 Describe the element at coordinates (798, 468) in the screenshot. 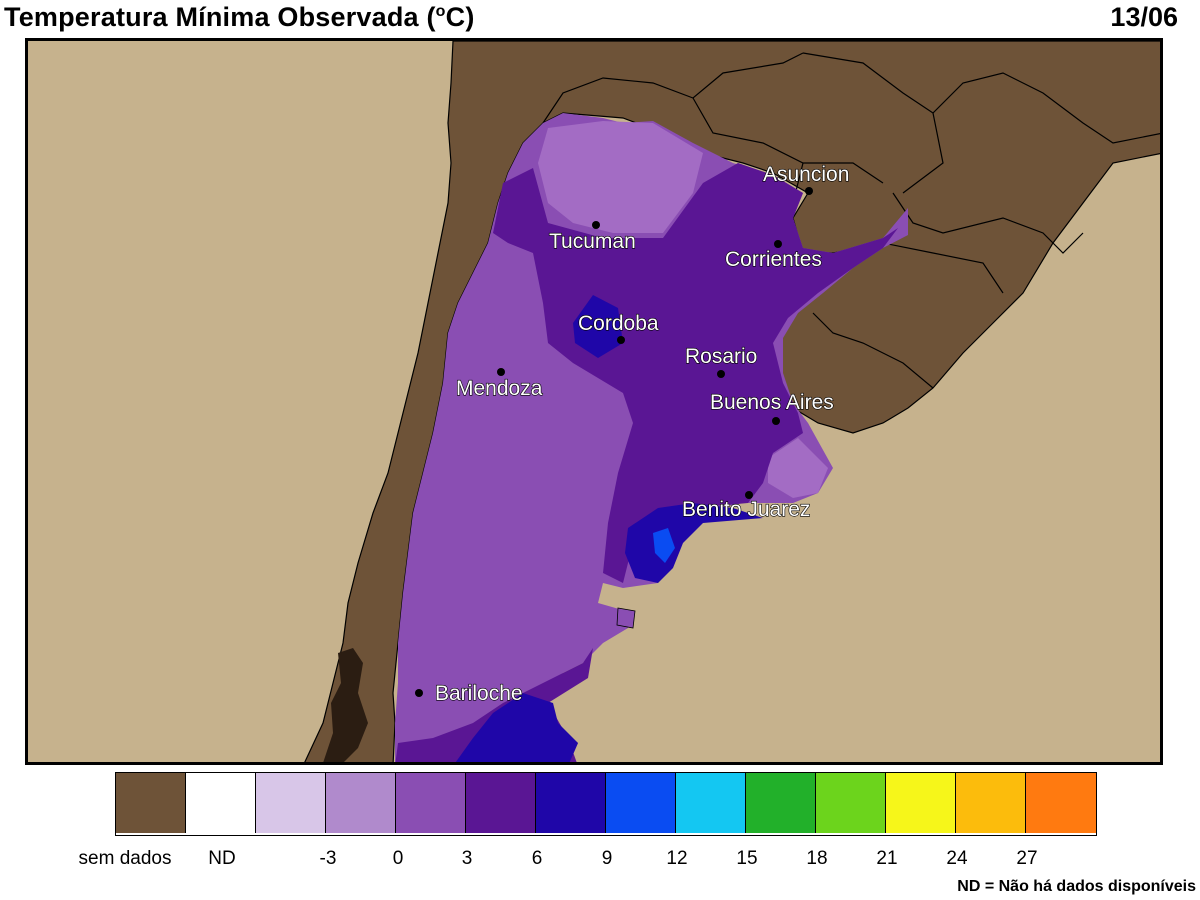

I see `argentina-zone-minus3-0-coast` at that location.